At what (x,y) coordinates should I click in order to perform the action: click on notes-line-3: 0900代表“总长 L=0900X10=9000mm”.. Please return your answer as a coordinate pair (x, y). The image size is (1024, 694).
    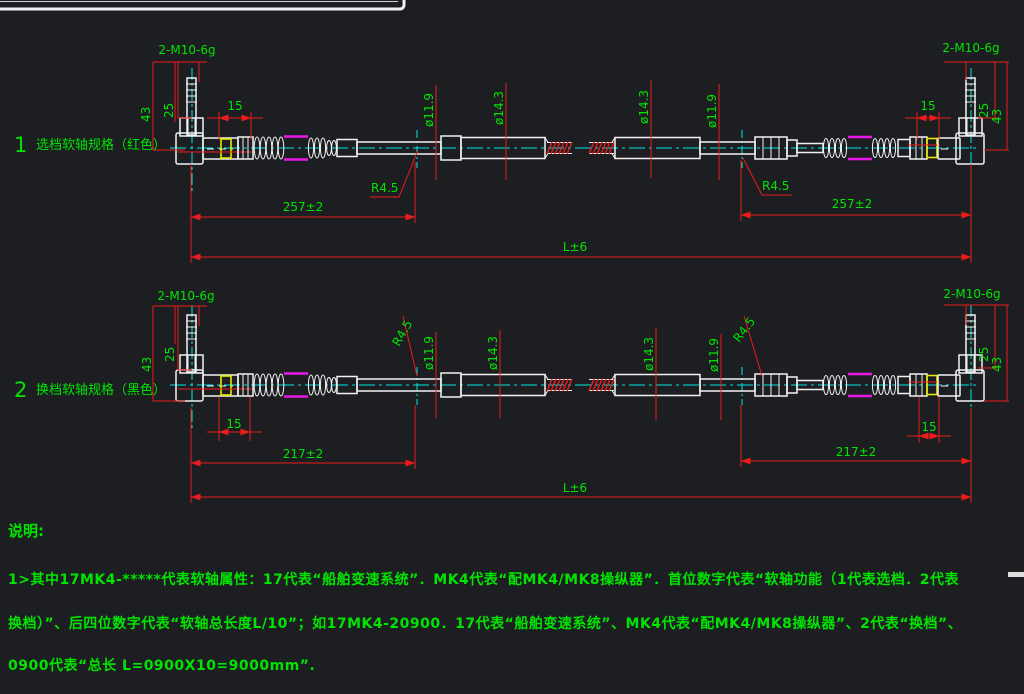
    Looking at the image, I should click on (161, 665).